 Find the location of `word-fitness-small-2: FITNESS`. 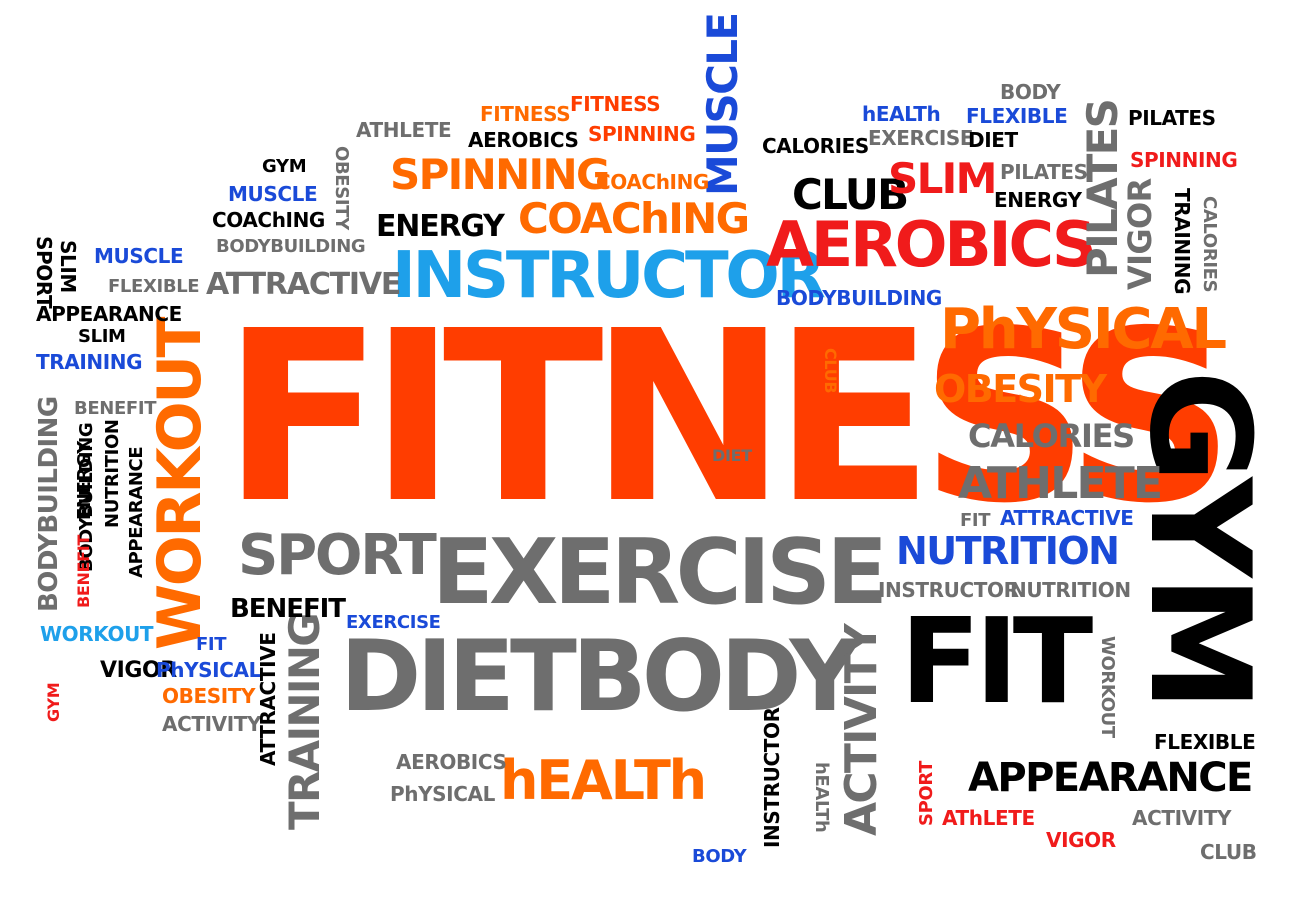

word-fitness-small-2: FITNESS is located at coordinates (615, 104).